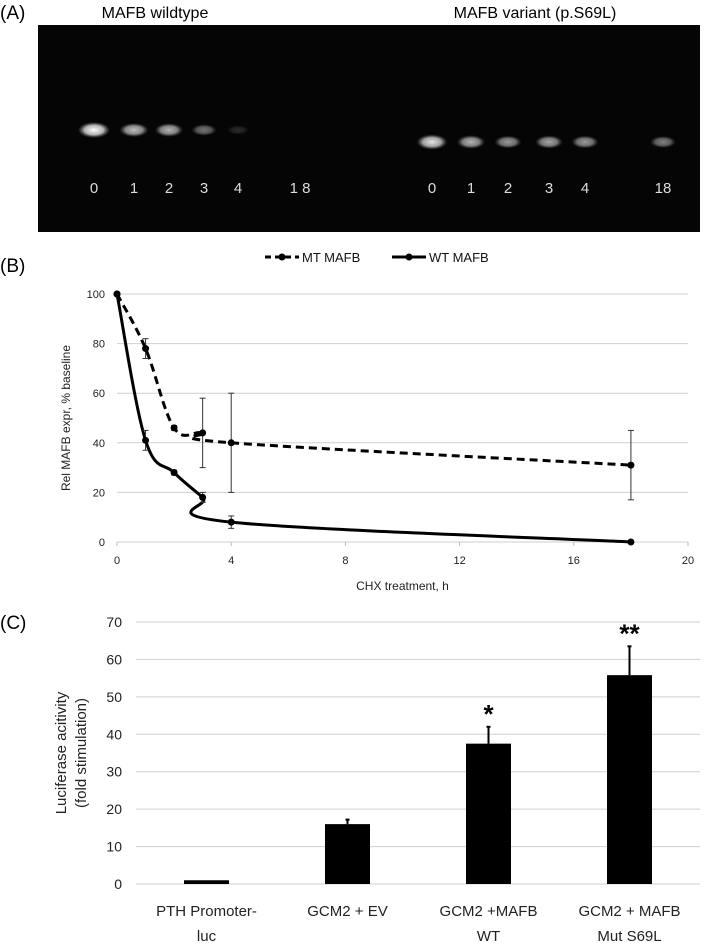 The image size is (709, 943). Describe the element at coordinates (663, 188) in the screenshot. I see `lane-label: 18` at that location.